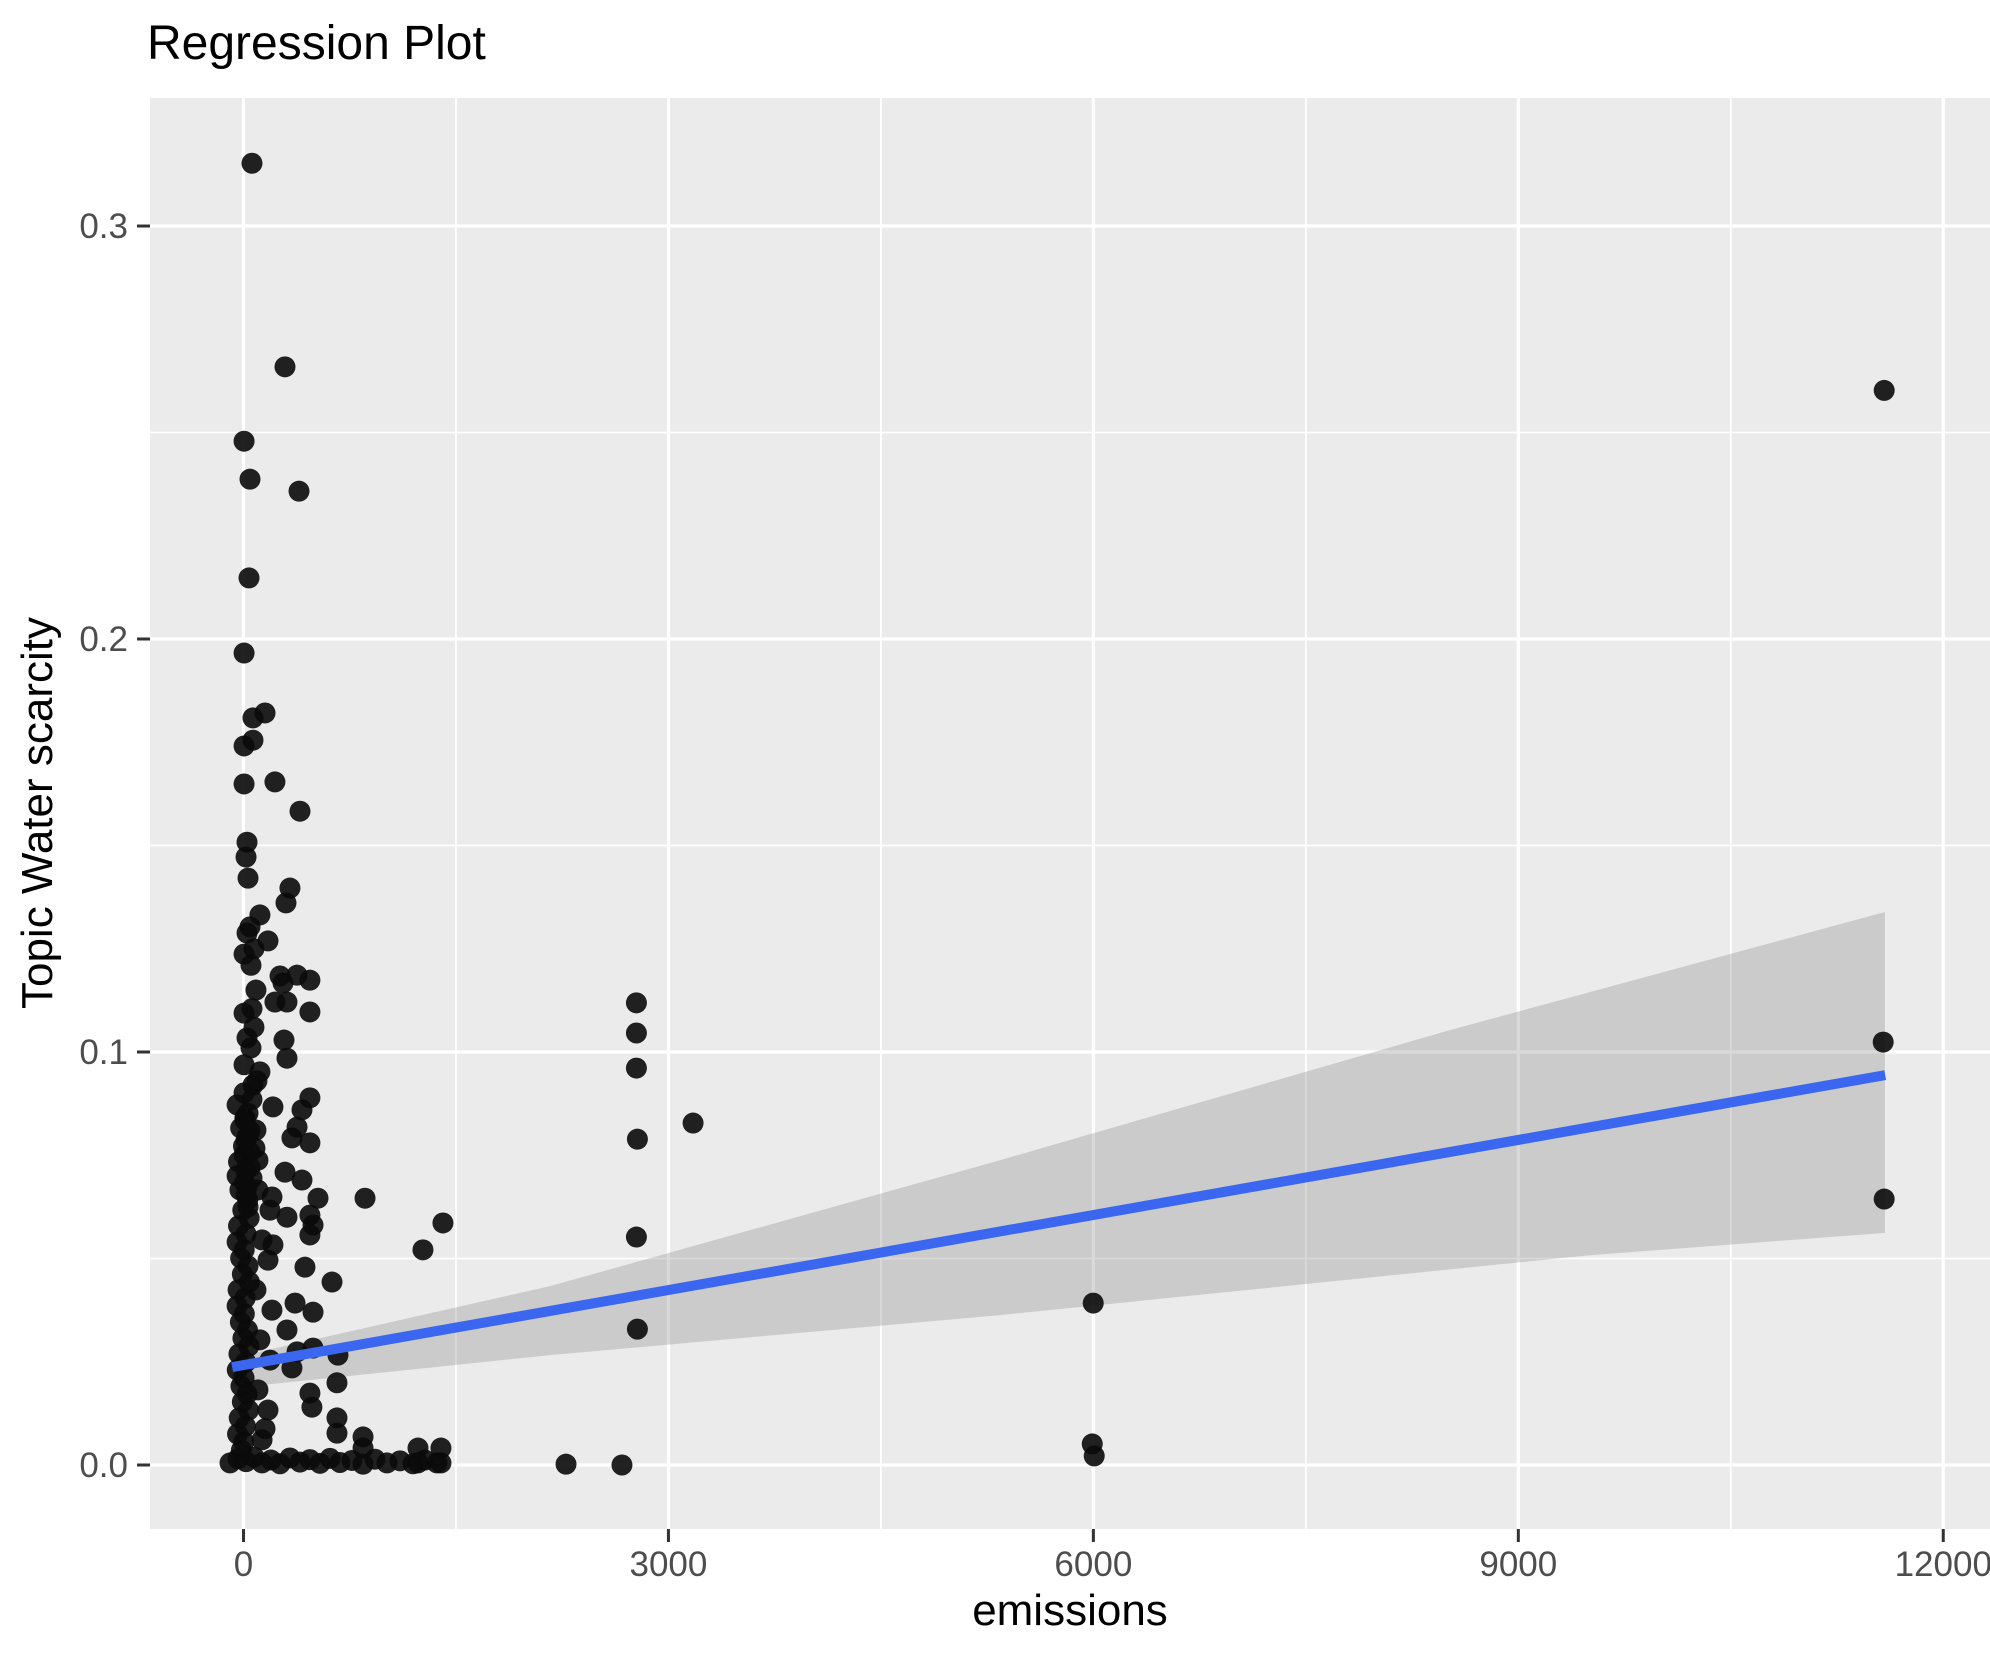 The image size is (1990, 1665). Describe the element at coordinates (1093, 1564) in the screenshot. I see `x-tick-label: 6000` at that location.